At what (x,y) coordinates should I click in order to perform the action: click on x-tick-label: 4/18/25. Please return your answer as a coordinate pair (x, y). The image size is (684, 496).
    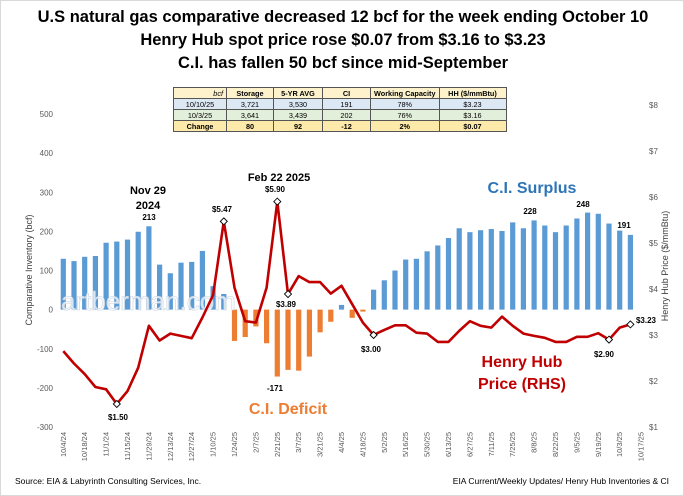
    Looking at the image, I should click on (362, 444).